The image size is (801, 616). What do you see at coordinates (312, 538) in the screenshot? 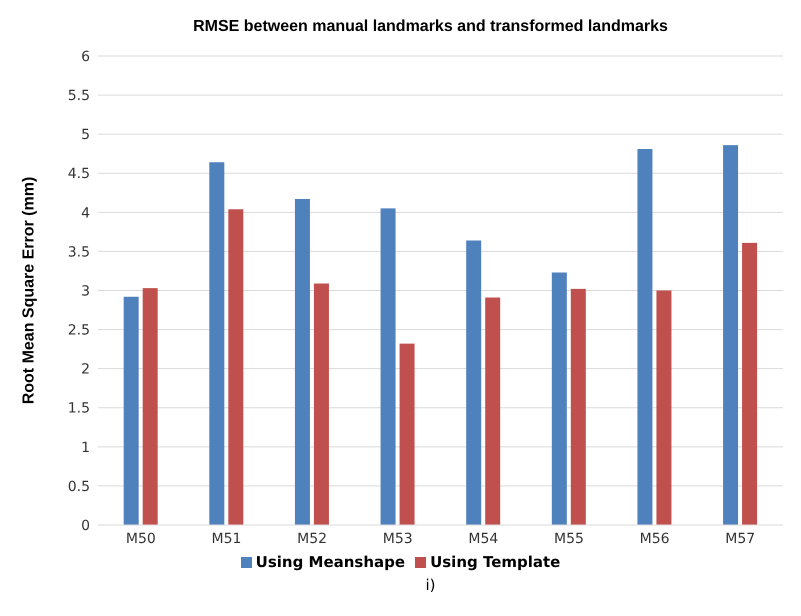
I see `x-tick-label: M52` at bounding box center [312, 538].